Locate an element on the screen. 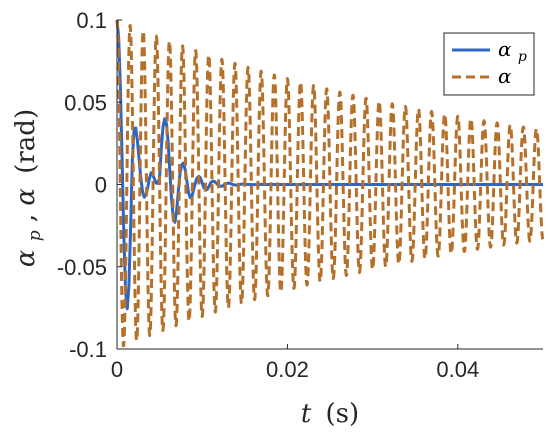  y-tick-label-0: 0.1 is located at coordinates (91, 20).